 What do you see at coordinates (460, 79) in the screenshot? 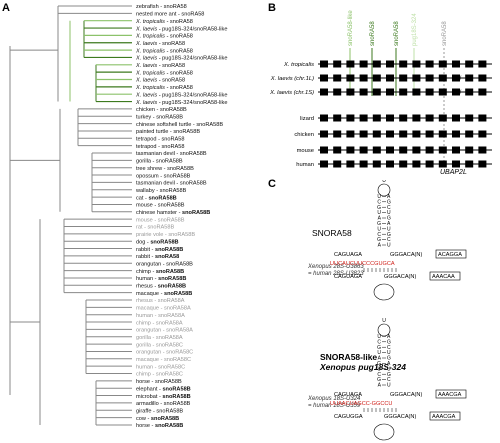
I see `gene-break-mark: //` at bounding box center [460, 79].